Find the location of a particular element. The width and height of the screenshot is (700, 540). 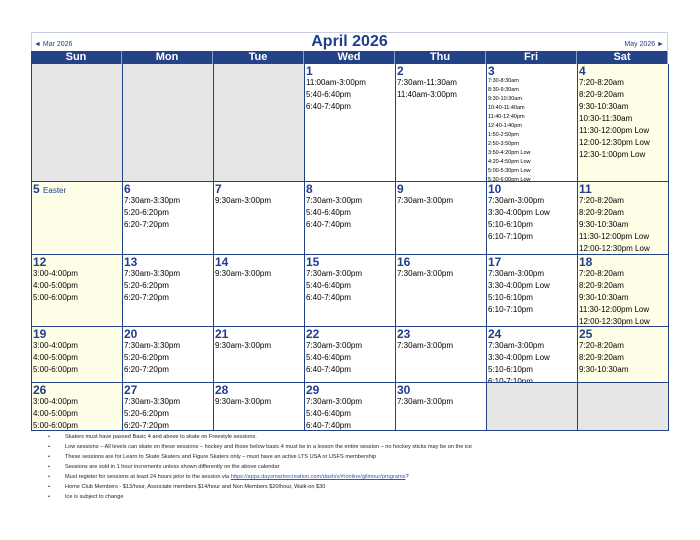

day-number-text: 27 is located at coordinates (131, 390).